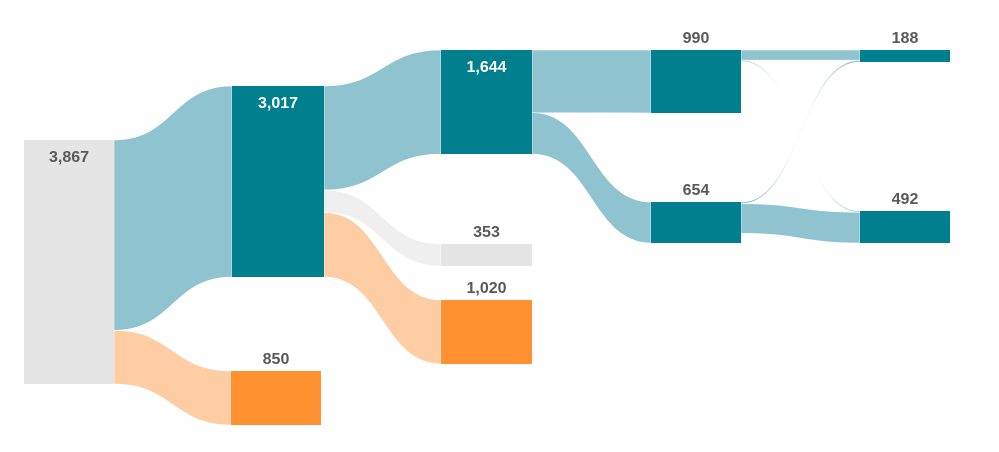 The width and height of the screenshot is (999, 452). What do you see at coordinates (800, 223) in the screenshot?
I see `link-n7-n9` at bounding box center [800, 223].